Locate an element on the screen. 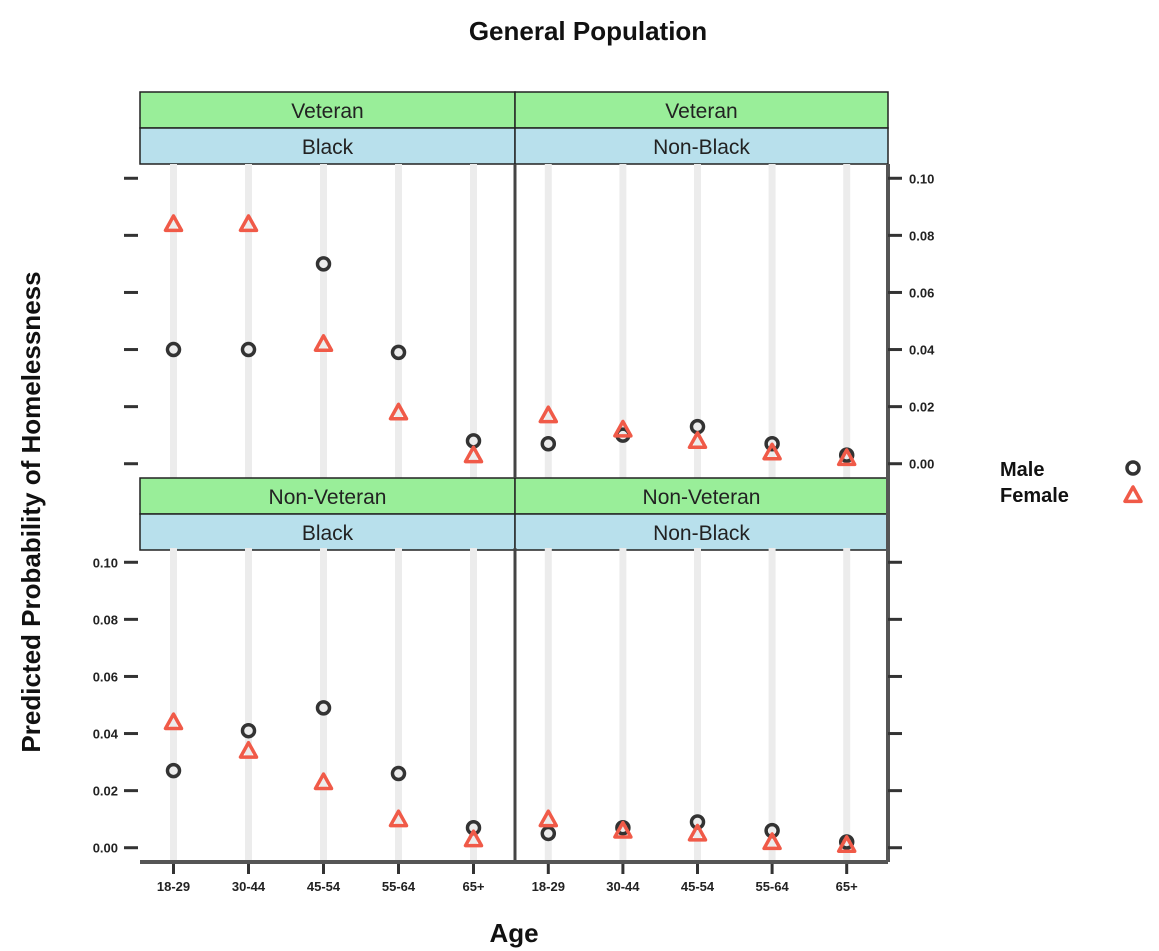 This screenshot has width=1159, height=951. legend-label: Female is located at coordinates (1034, 496).